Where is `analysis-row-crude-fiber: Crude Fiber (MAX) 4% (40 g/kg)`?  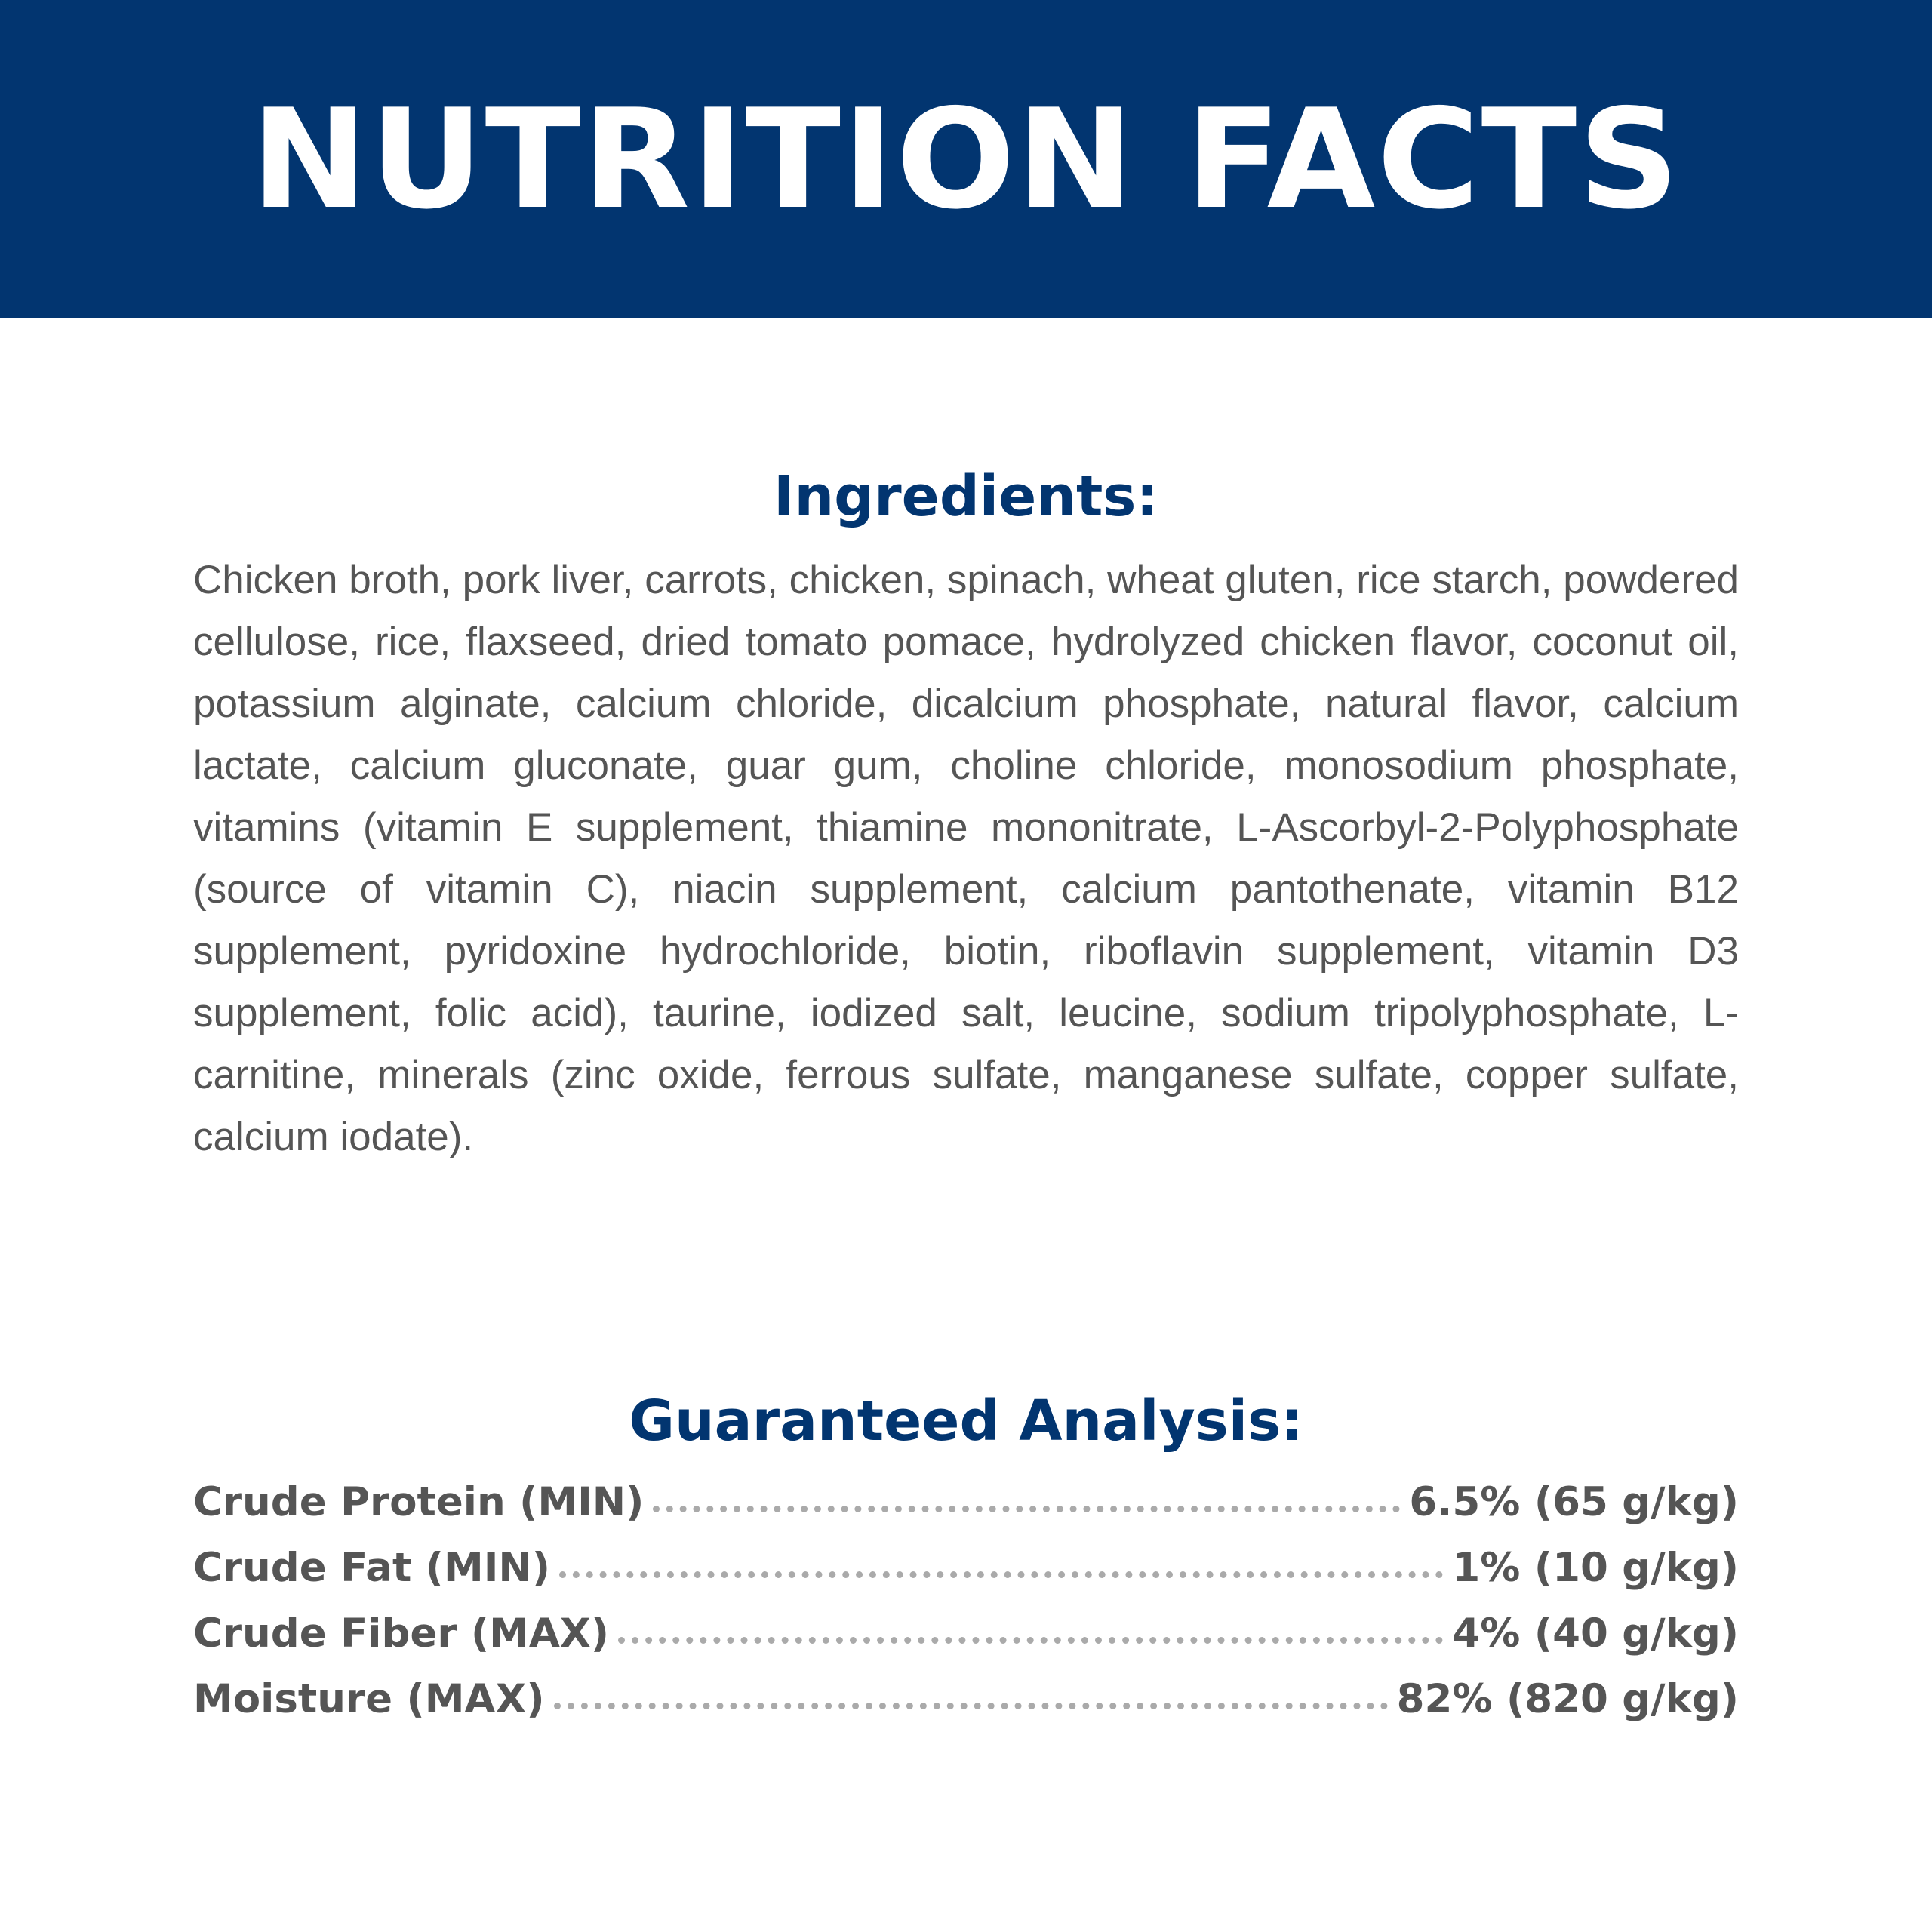 analysis-row-crude-fiber: Crude Fiber (MAX) 4% (40 g/kg) is located at coordinates (966, 1643).